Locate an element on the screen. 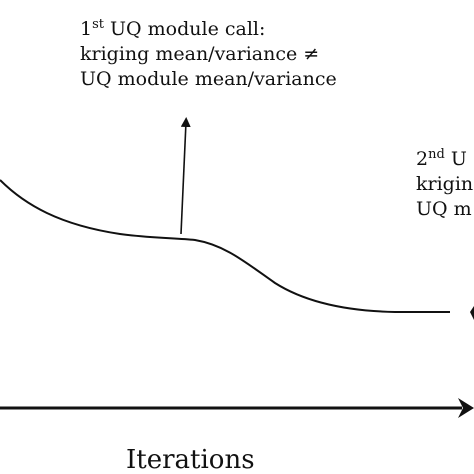 This screenshot has height=474, width=474. first-call-arrow is located at coordinates (185, 176).